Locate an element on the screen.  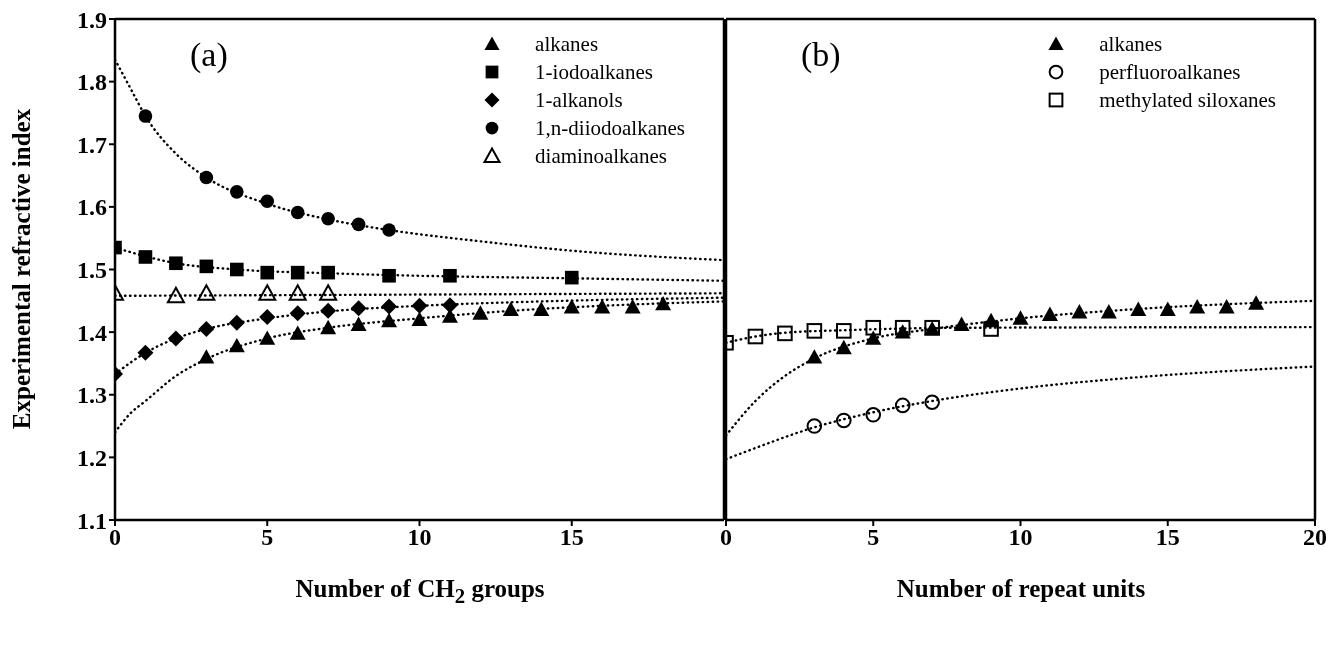
y-tick-label: 1.9 is located at coordinates (92, 19).